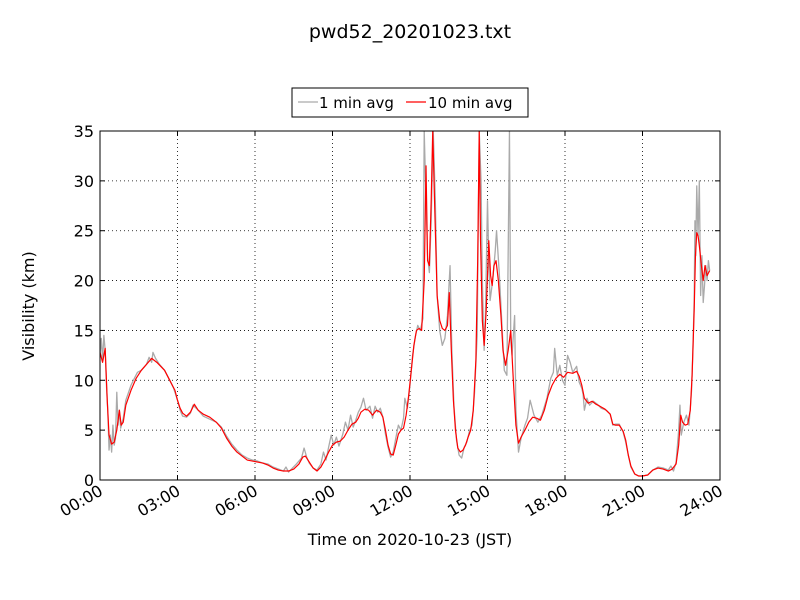  Describe the element at coordinates (410, 32) in the screenshot. I see `chart-title: pwd52_20201023.txt` at that location.